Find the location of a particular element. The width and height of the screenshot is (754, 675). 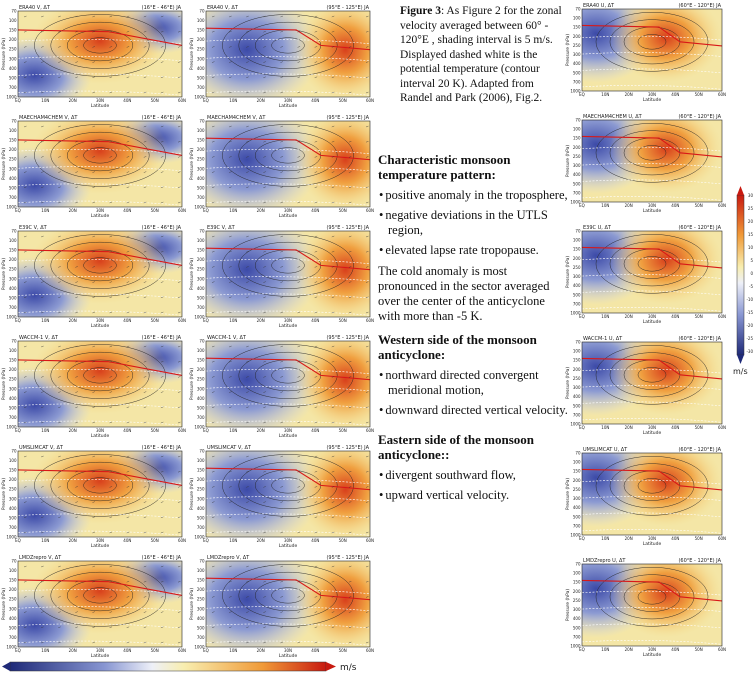

y-tick-label: 400 is located at coordinates (201, 398).